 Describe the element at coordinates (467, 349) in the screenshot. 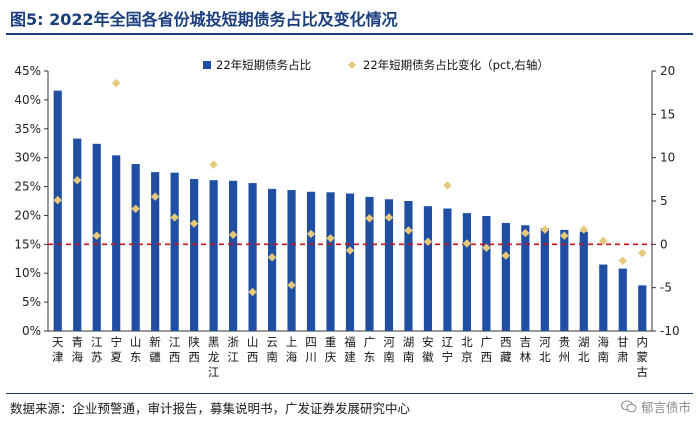

I see `category-label: 北京` at that location.